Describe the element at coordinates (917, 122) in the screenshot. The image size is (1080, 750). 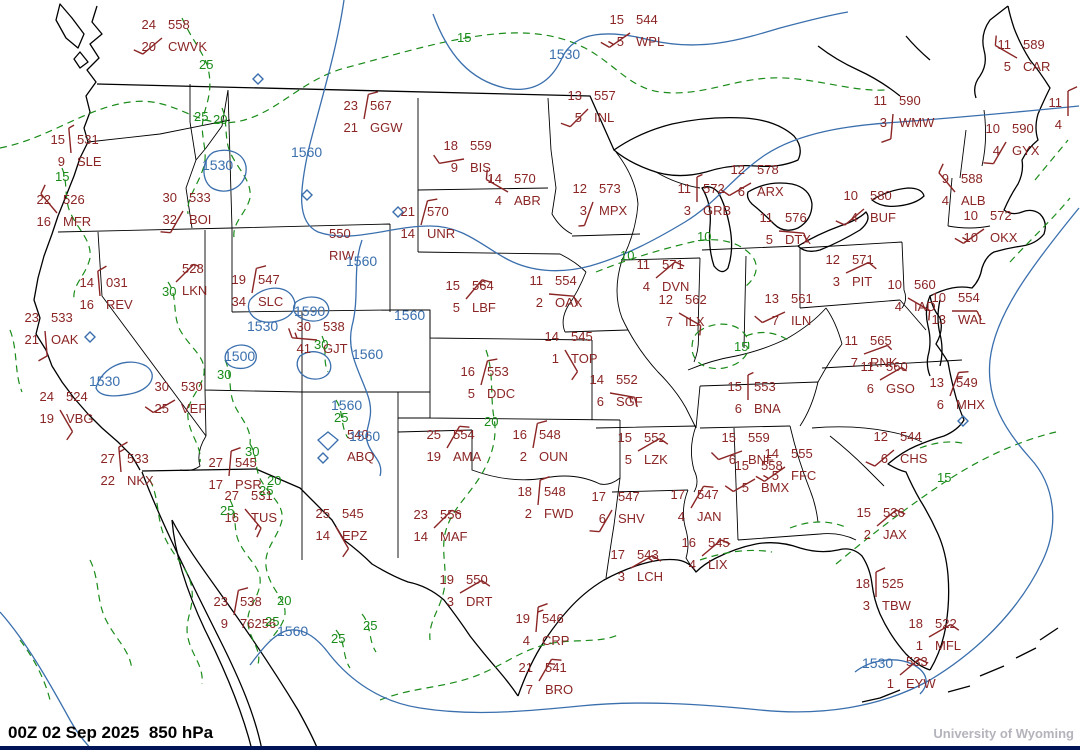
I see `station-id: WMW` at that location.